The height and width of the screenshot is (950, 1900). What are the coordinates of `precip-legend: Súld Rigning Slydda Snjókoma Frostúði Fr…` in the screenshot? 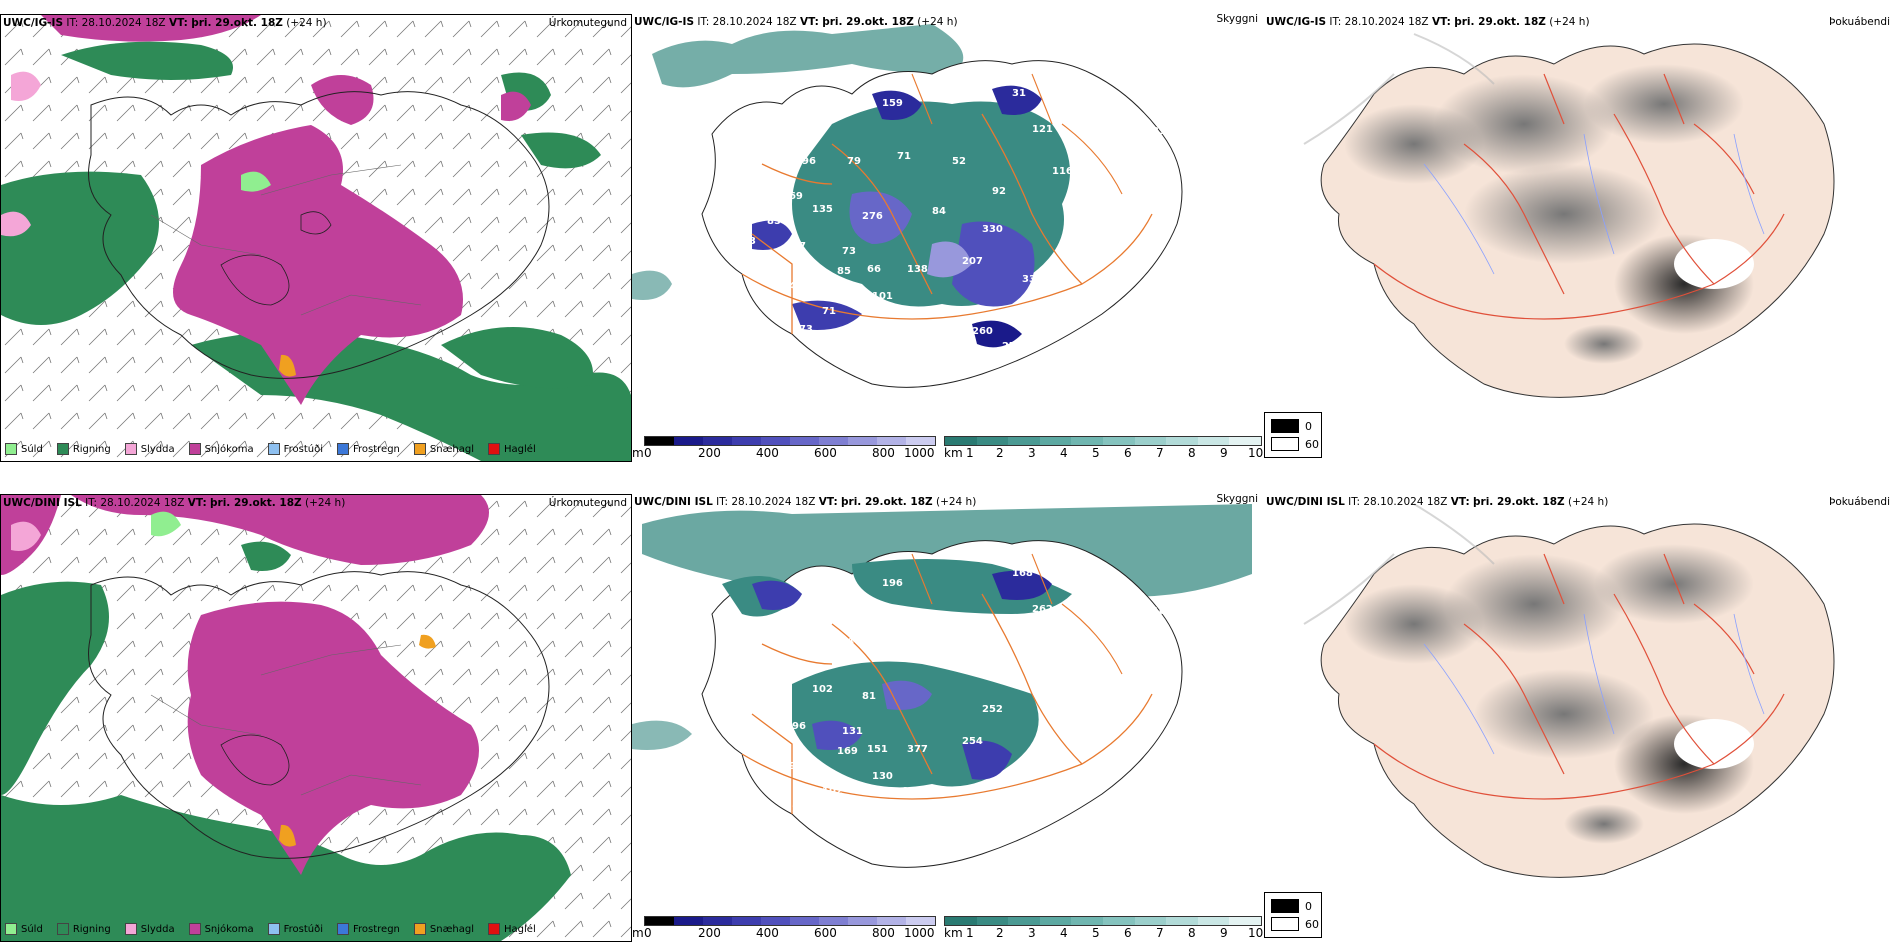 It's located at (270, 449).